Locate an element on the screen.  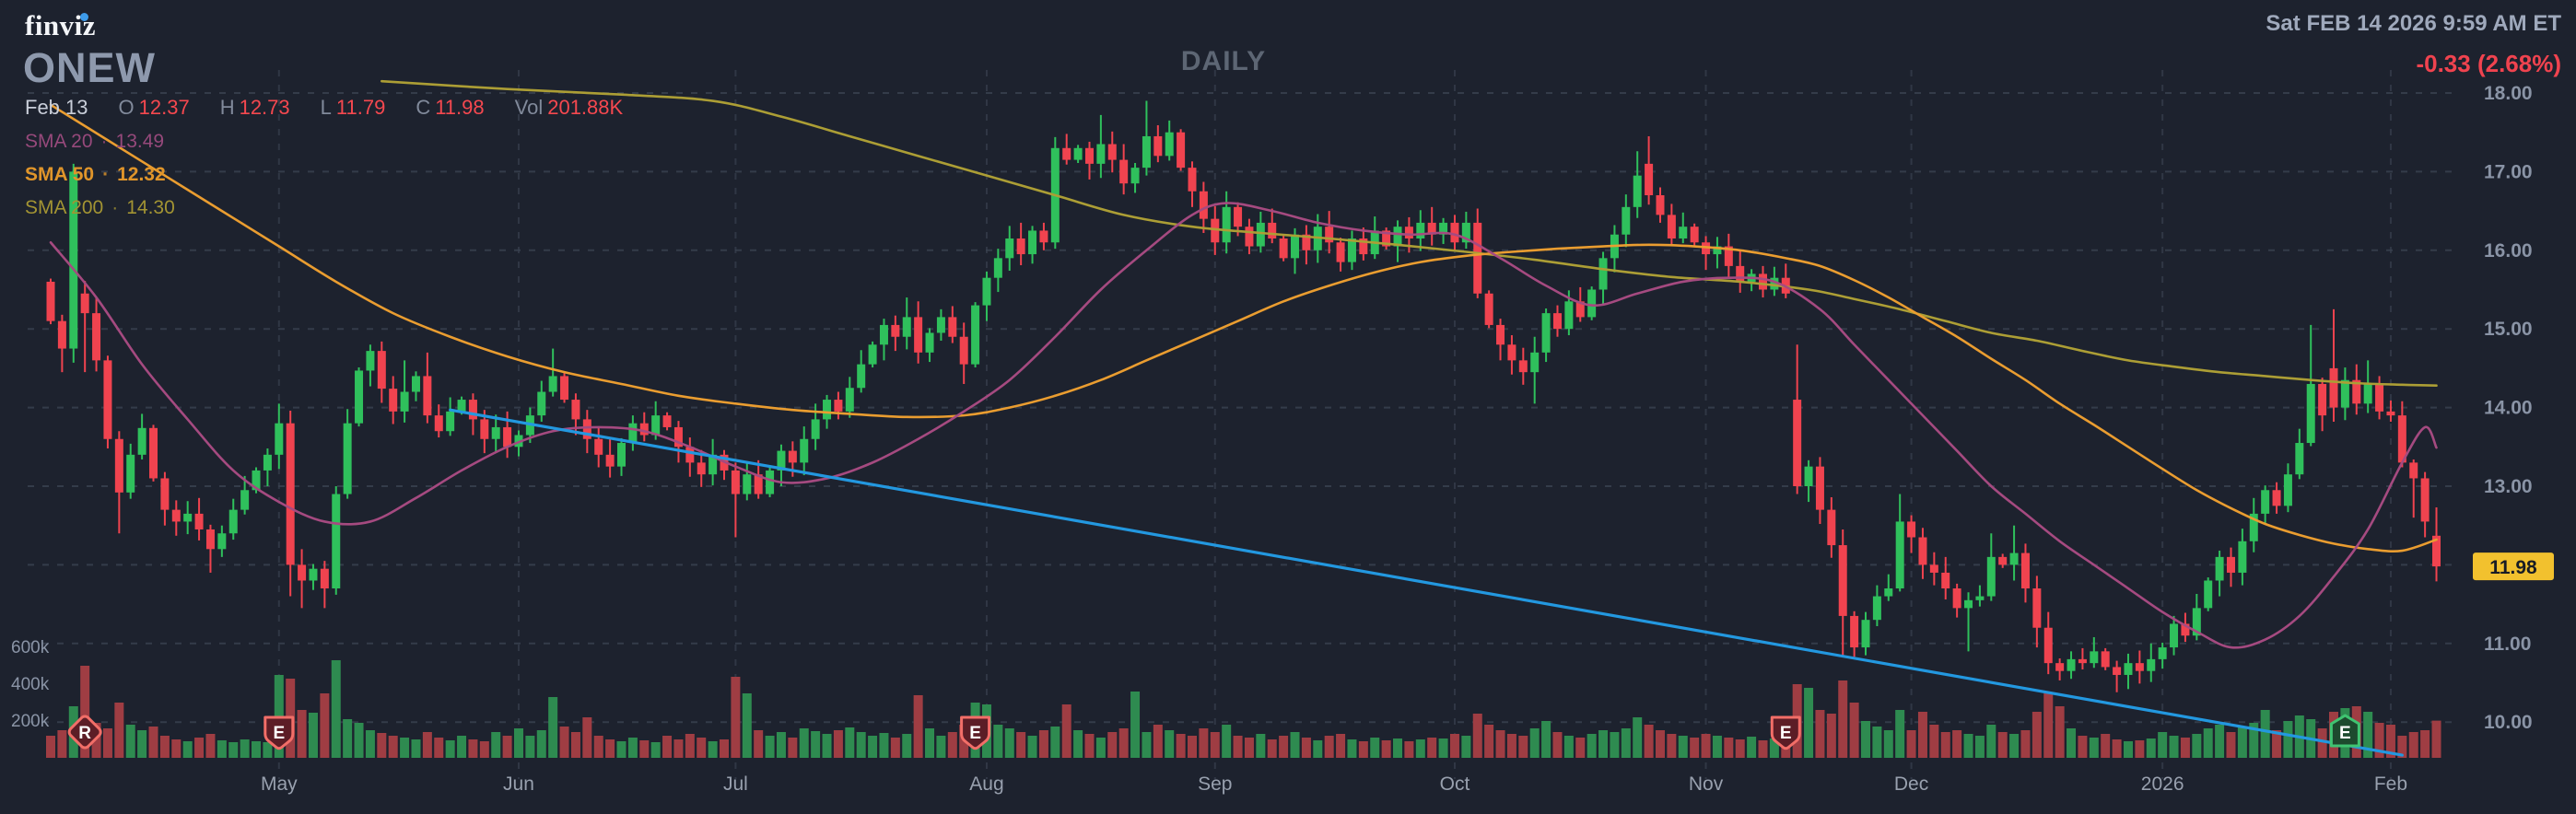
price-axis-label: 11.00 is located at coordinates (2507, 644).